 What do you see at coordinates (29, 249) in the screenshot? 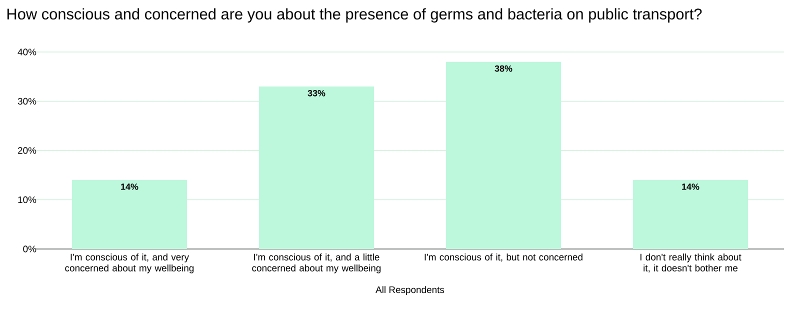
I see `y-tick-label: 0%` at bounding box center [29, 249].